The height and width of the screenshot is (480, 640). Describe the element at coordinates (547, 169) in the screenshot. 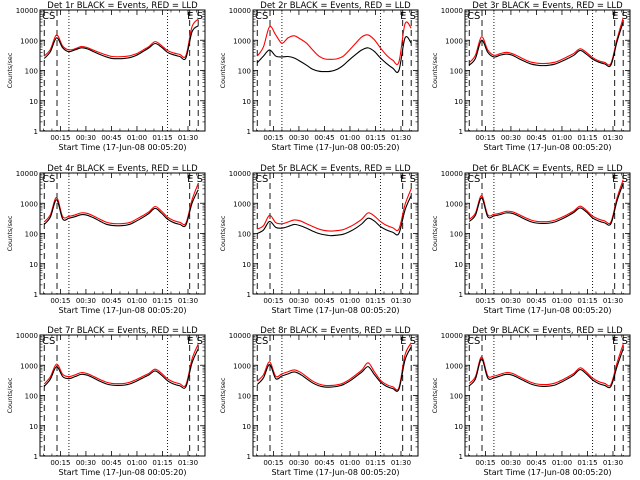

I see `panel-title: Det 6r BLACK = Events, RED = LLD` at that location.